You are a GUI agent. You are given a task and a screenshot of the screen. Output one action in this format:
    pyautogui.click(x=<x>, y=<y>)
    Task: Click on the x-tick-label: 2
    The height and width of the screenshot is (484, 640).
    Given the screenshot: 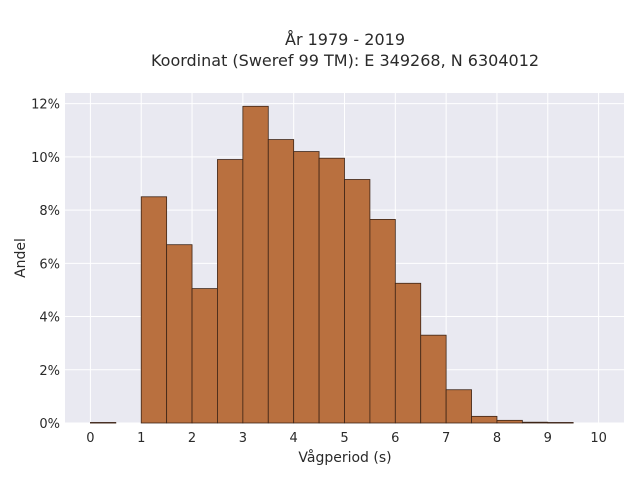 What is the action you would take?
    pyautogui.click(x=192, y=438)
    